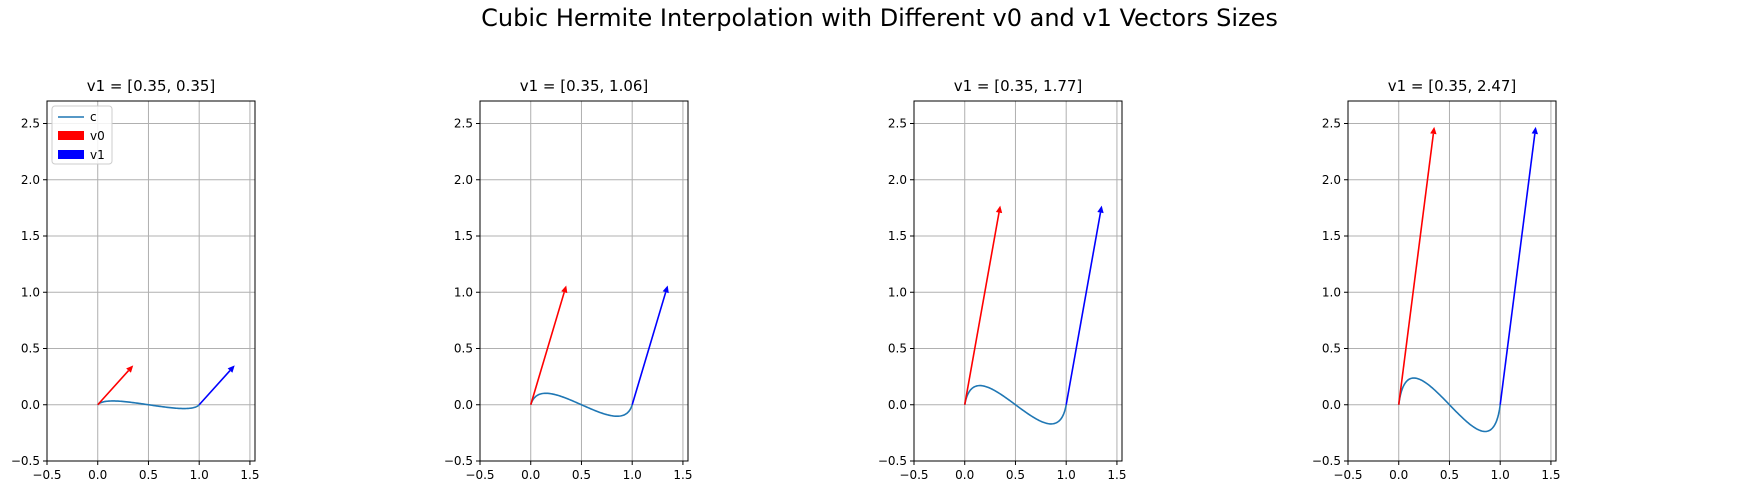 This screenshot has width=1759, height=495. What do you see at coordinates (1452, 86) in the screenshot?
I see `subplot-title: v1 = [0.35, 2.47]` at bounding box center [1452, 86].